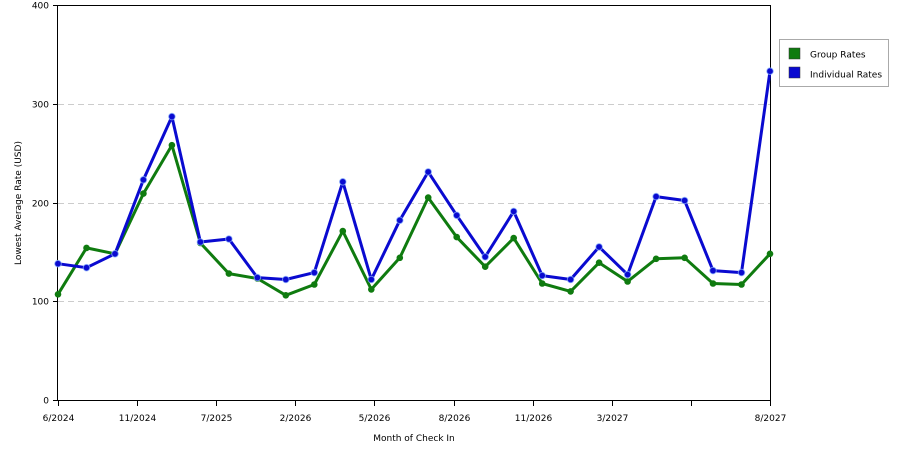 The width and height of the screenshot is (900, 450). What do you see at coordinates (138, 419) in the screenshot?
I see `x-tick-label: 11/2024` at bounding box center [138, 419].